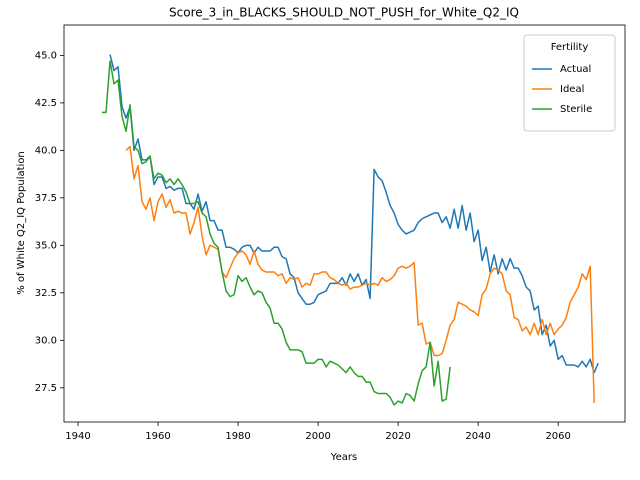  I want to click on x-axis-label: Years, so click(343, 457).